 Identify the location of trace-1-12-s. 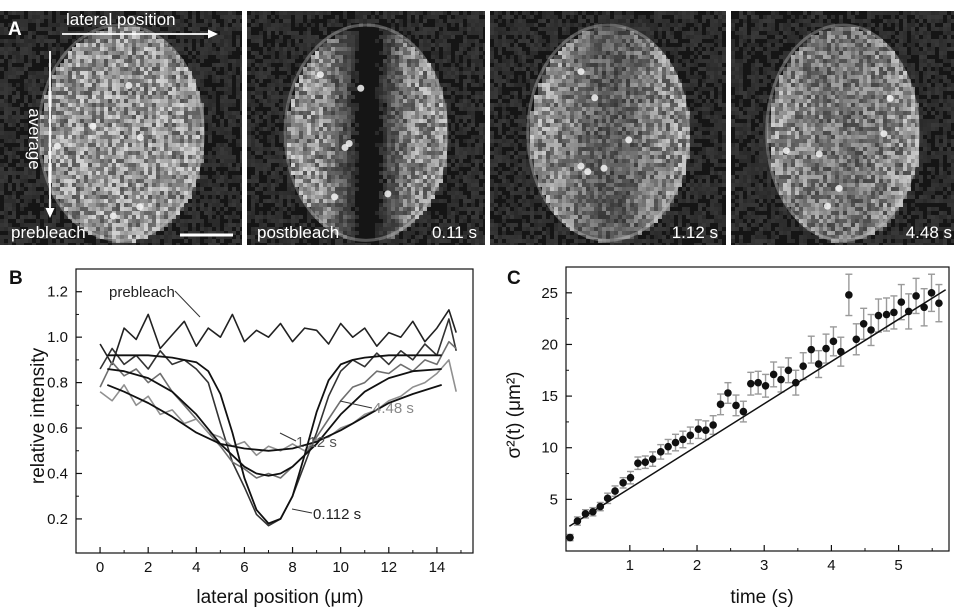
(278, 409).